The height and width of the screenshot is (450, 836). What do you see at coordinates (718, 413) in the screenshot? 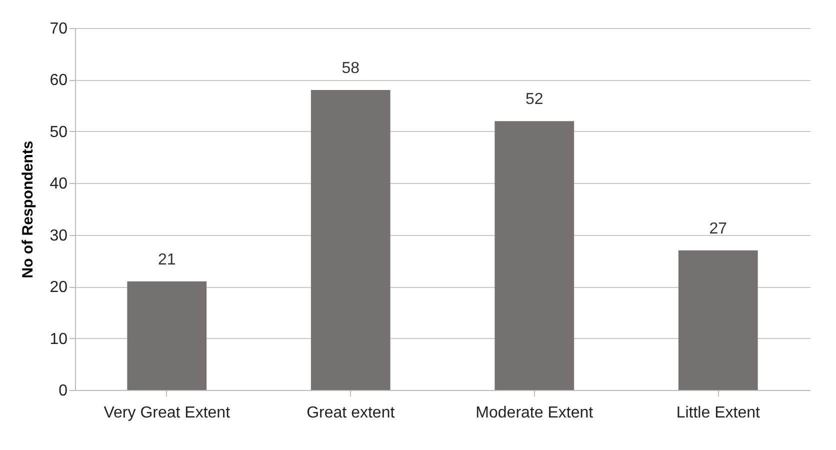
I see `x-tick-label: Little Extent` at bounding box center [718, 413].